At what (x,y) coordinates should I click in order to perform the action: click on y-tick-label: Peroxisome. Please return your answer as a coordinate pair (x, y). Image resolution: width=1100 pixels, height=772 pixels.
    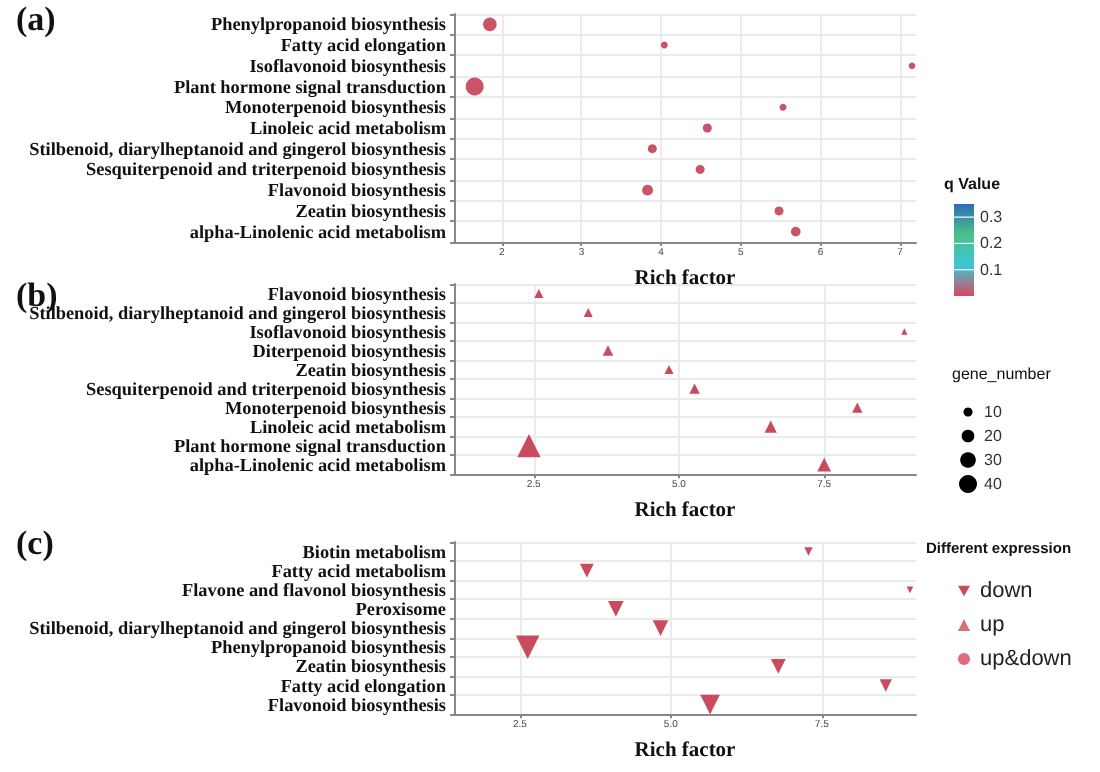
    Looking at the image, I should click on (400, 608).